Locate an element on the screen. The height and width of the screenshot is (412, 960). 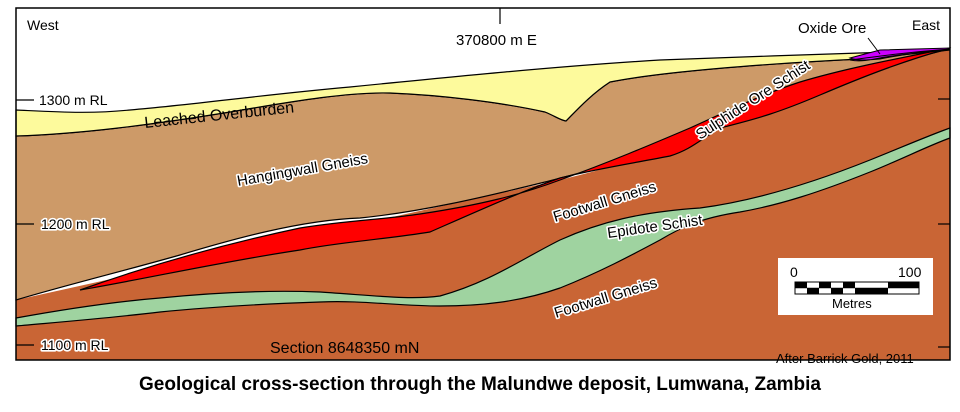
direction-east-label: East is located at coordinates (926, 25).